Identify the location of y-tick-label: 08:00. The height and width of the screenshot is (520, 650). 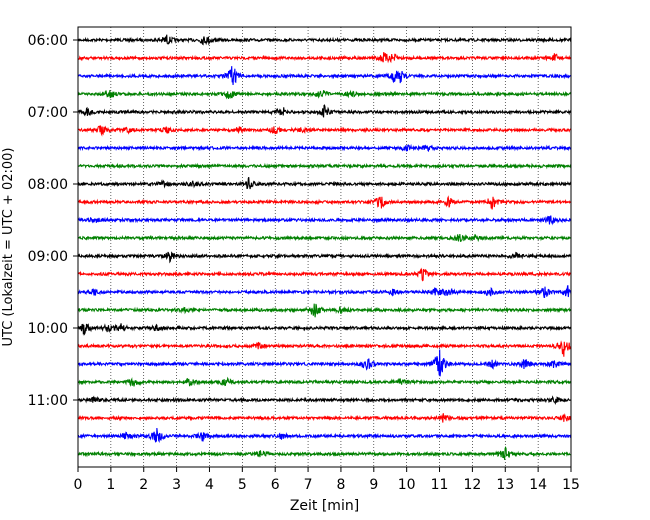
(48, 185).